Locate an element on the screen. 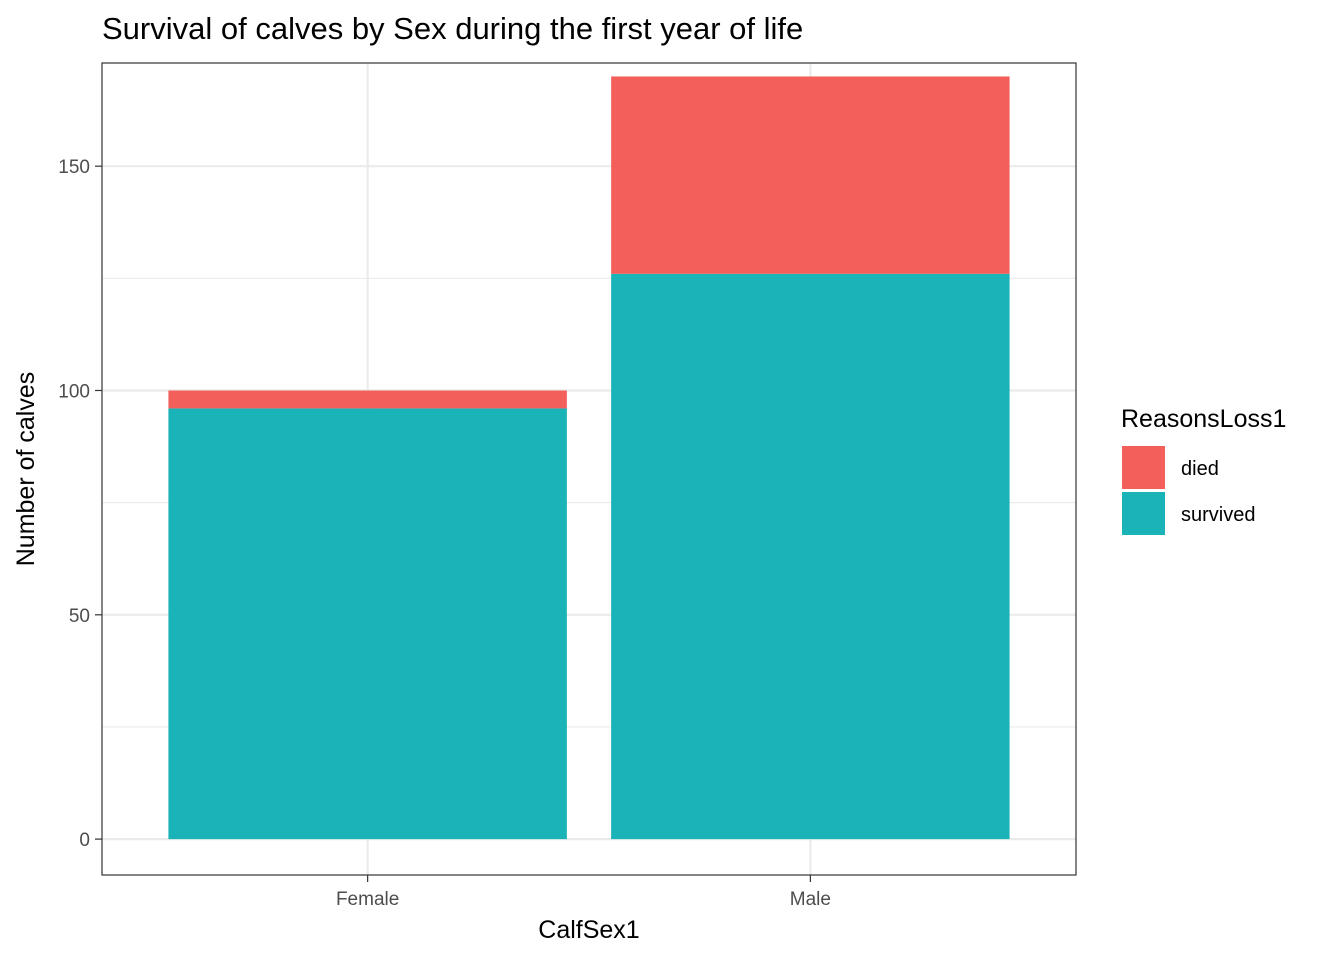  x-tick-label-female: Female is located at coordinates (367, 899).